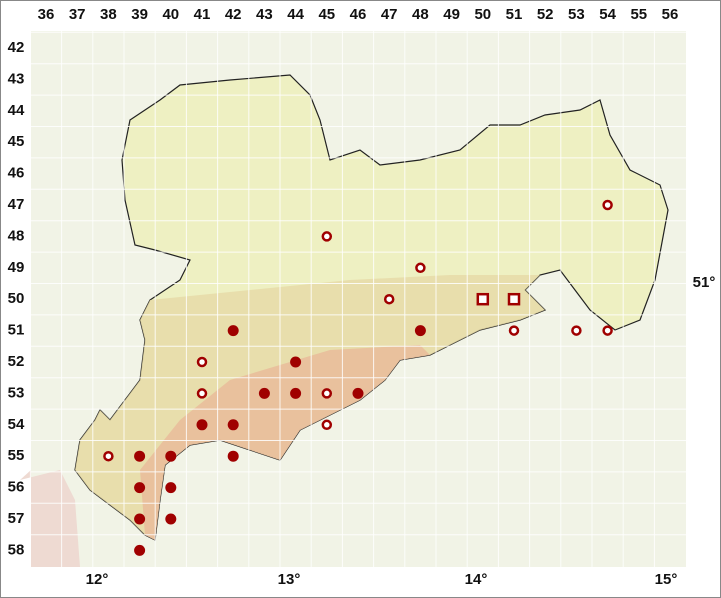 The width and height of the screenshot is (721, 598). What do you see at coordinates (482, 14) in the screenshot?
I see `column-label: 50` at bounding box center [482, 14].